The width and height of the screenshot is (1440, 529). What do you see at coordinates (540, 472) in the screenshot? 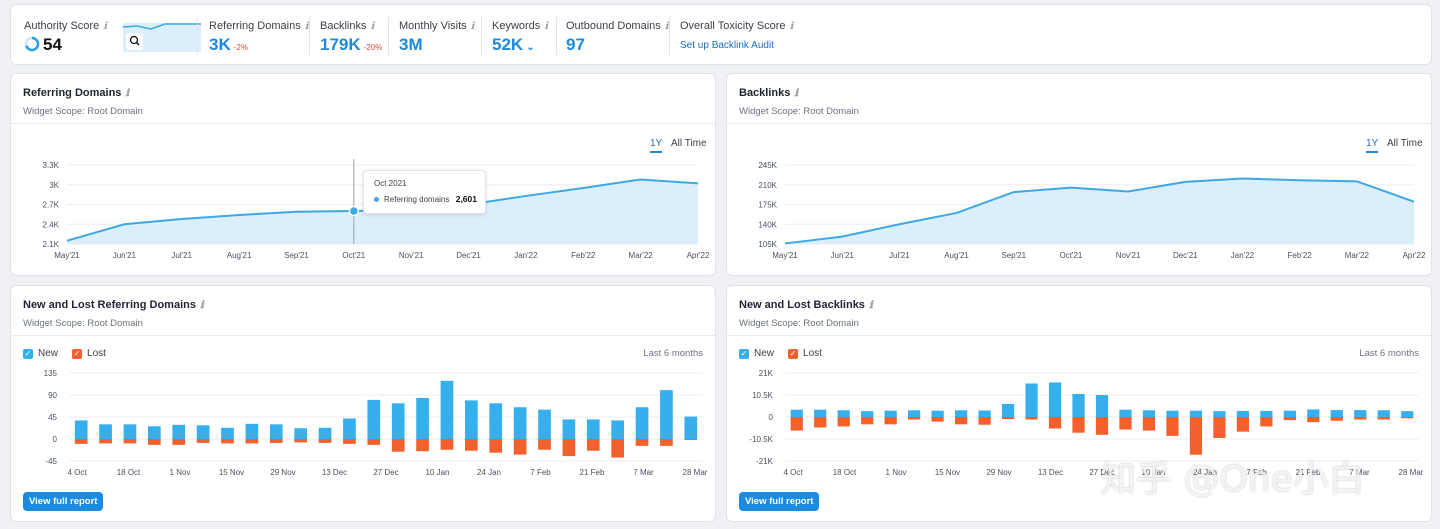
I see `x-tick-label: 7 Feb` at bounding box center [540, 472].